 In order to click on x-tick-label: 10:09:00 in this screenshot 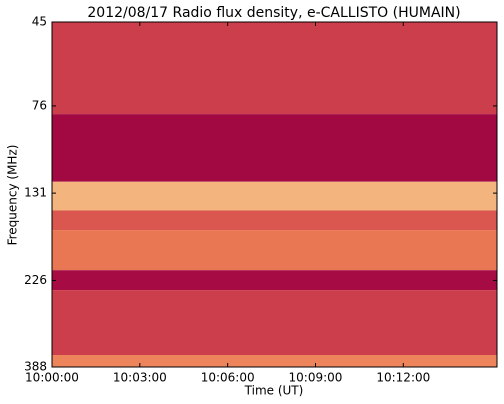, I will do `click(316, 378)`.